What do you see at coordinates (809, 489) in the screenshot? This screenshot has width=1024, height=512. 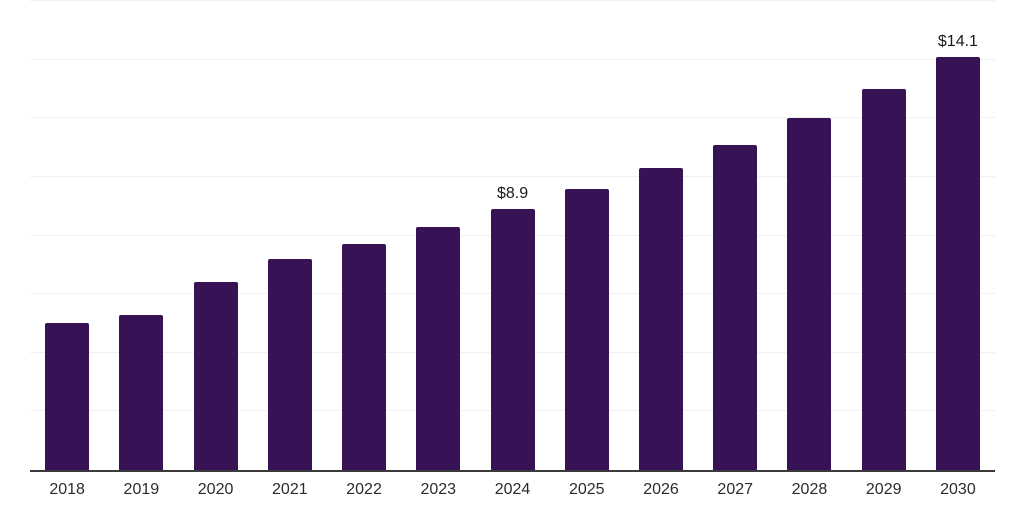 I see `x-axis-tick-label: 2028` at bounding box center [809, 489].